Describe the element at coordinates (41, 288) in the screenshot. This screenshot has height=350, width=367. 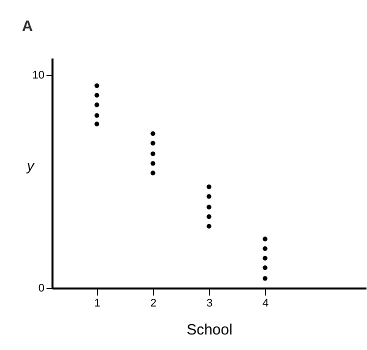
I see `y-tick-label: 0` at that location.